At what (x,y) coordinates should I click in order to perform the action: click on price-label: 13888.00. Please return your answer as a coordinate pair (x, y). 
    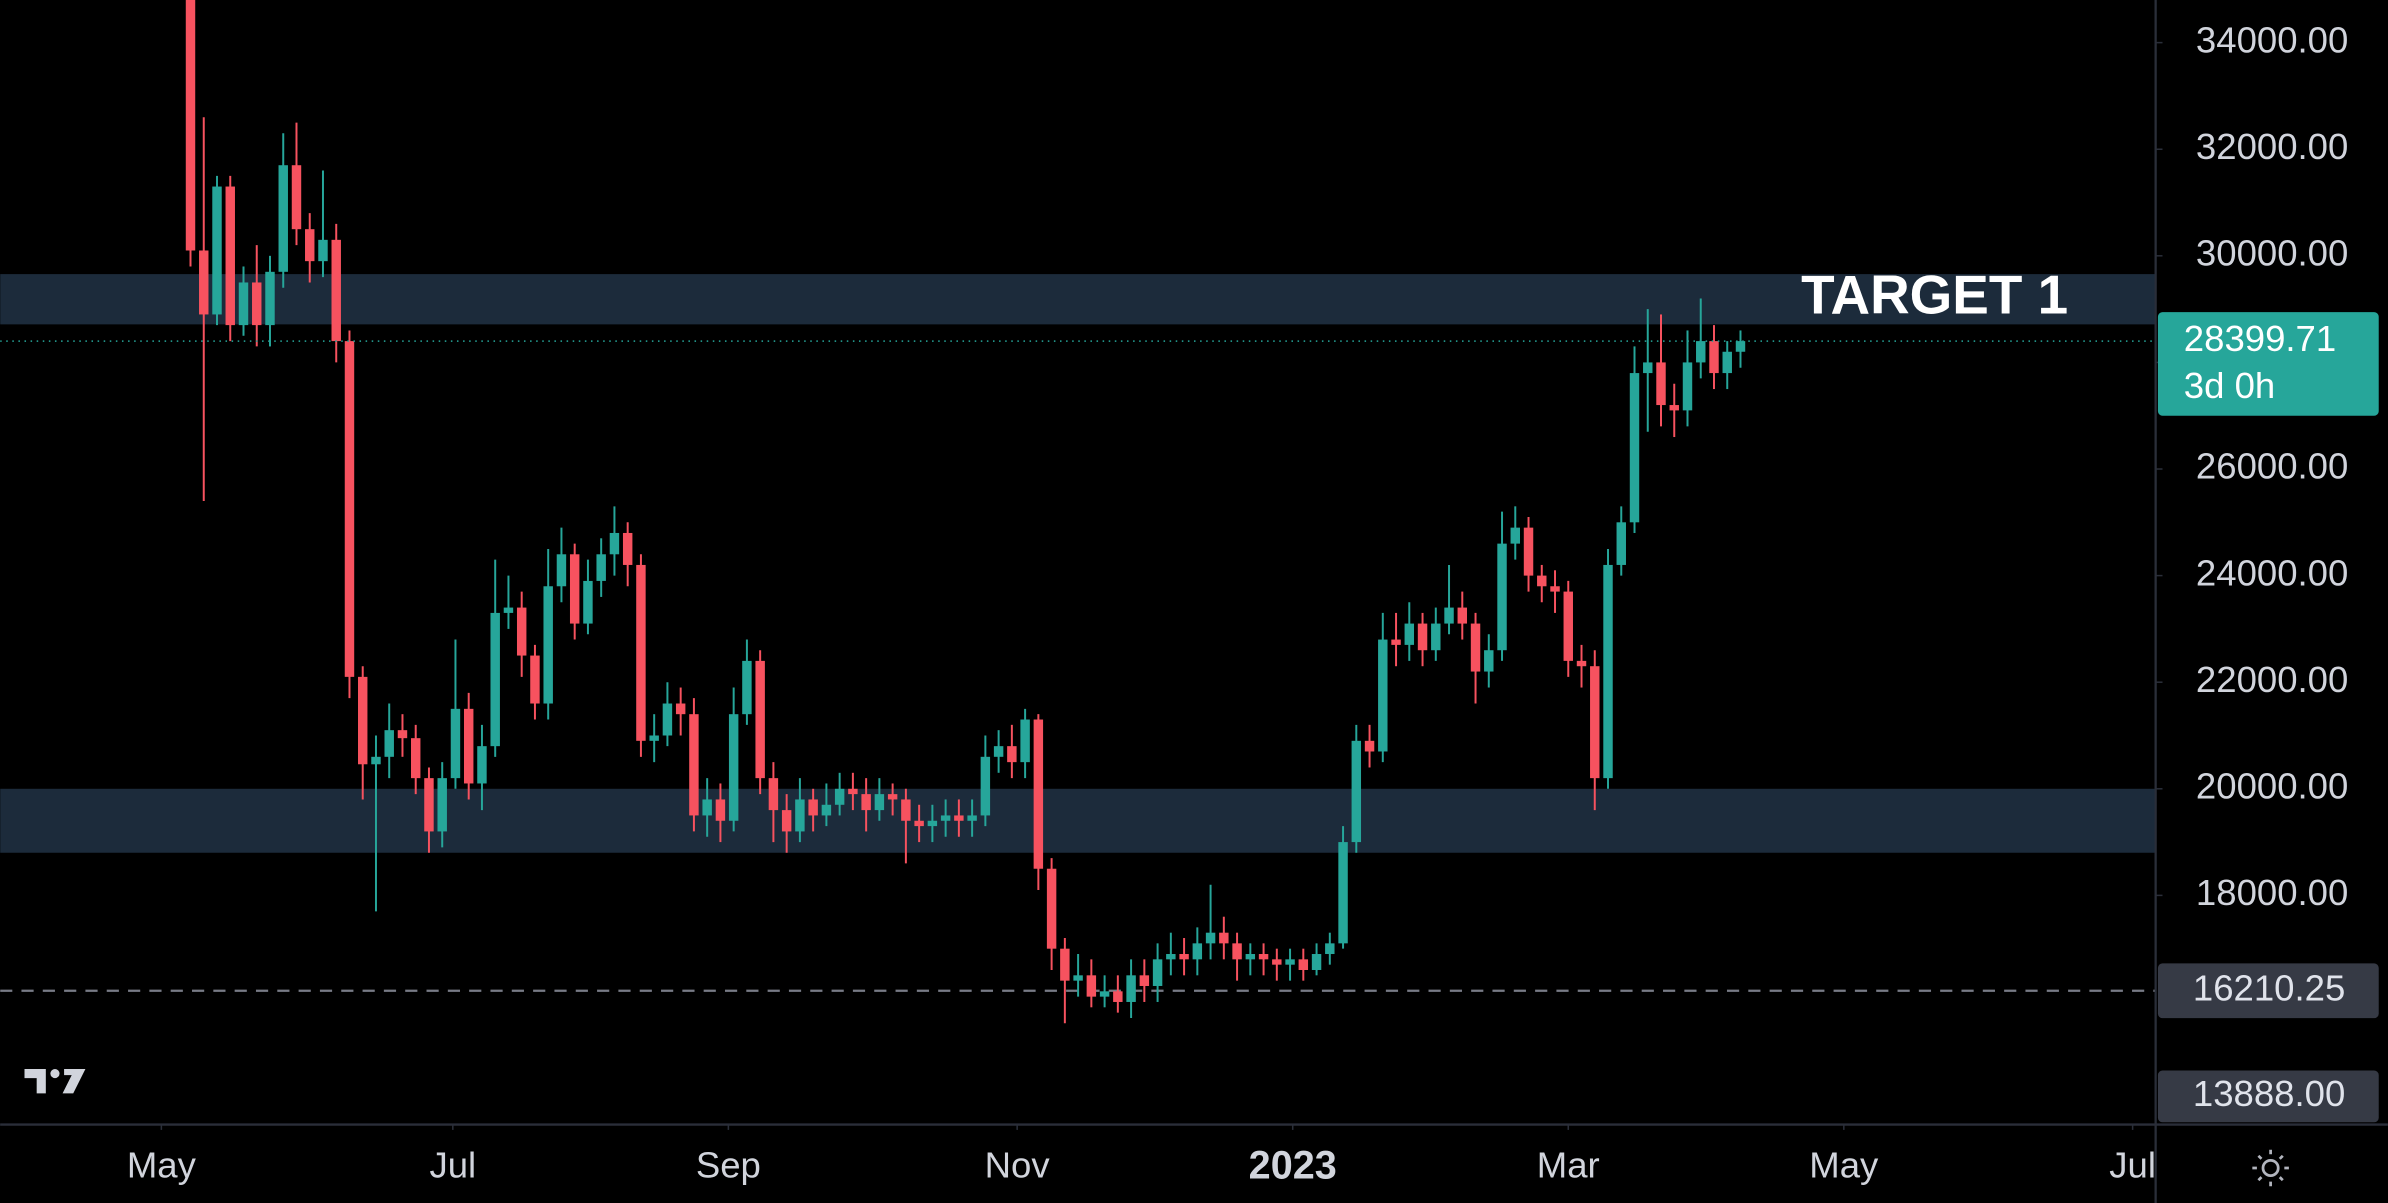
    Looking at the image, I should click on (2269, 1093).